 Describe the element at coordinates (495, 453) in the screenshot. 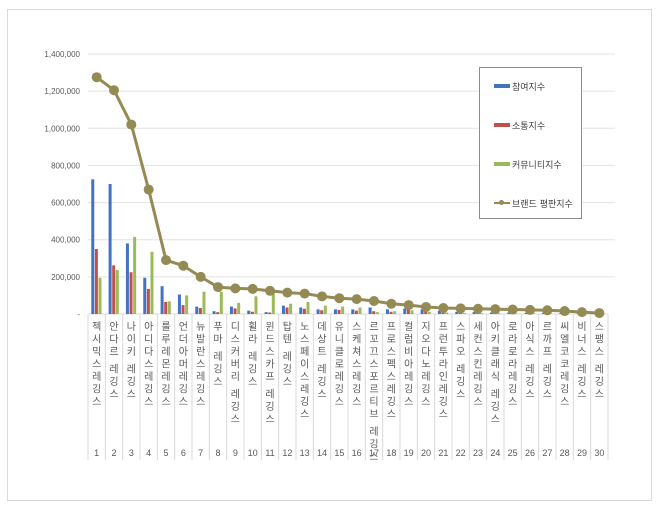

I see `x-rank-label: 24` at that location.